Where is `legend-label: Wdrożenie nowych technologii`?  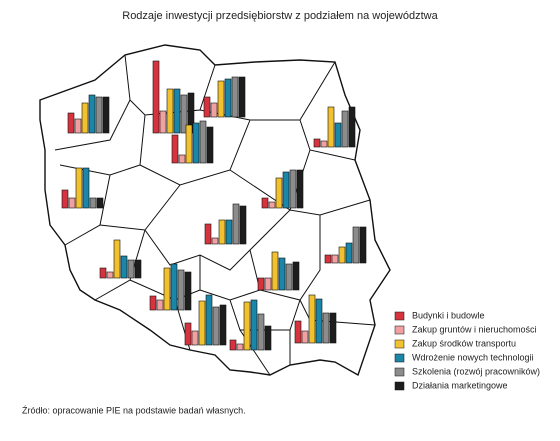
legend-label: Wdrożenie nowych technologii is located at coordinates (473, 357).